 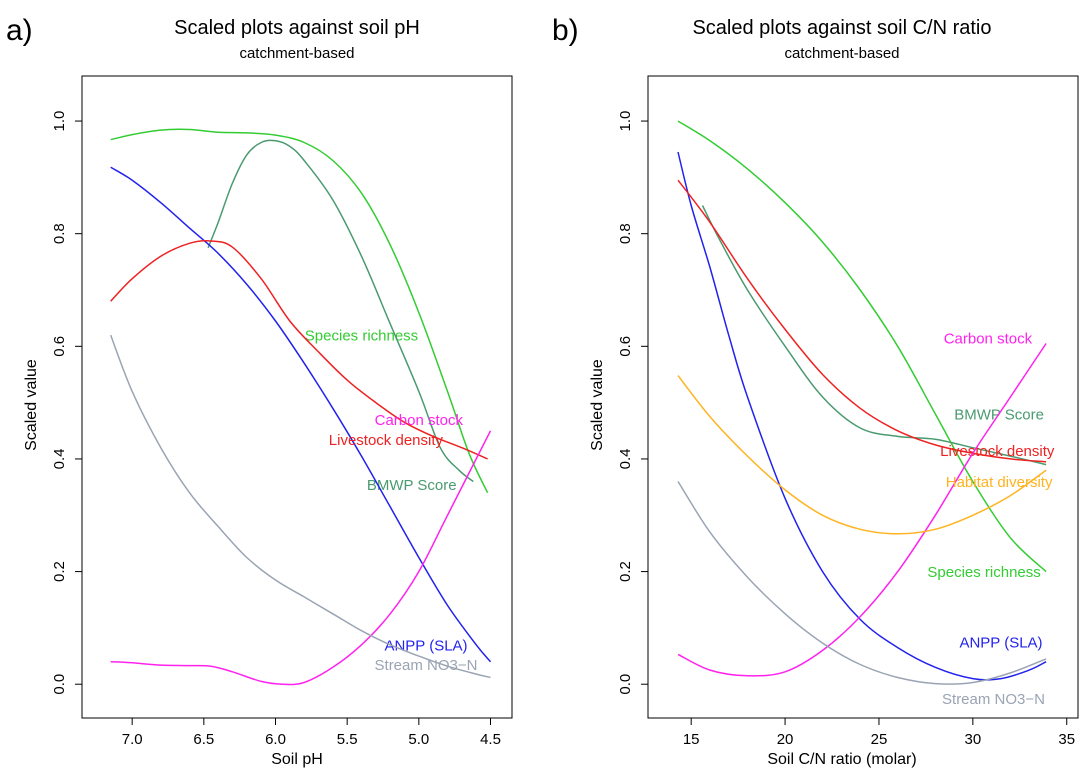 What do you see at coordinates (296, 53) in the screenshot?
I see `panel-a-subtitle: catchment-based` at bounding box center [296, 53].